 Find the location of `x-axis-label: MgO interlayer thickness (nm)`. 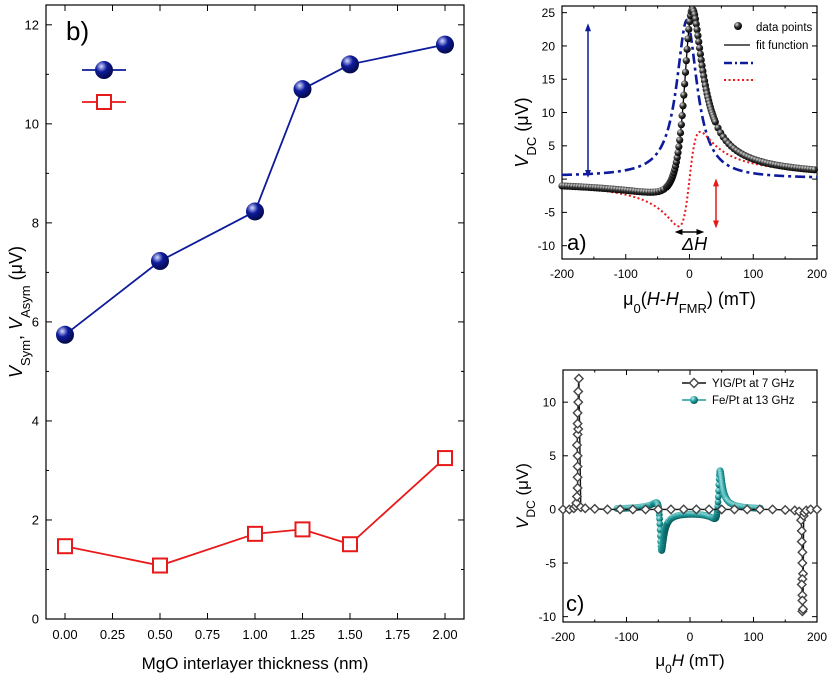

x-axis-label: MgO interlayer thickness (nm) is located at coordinates (255, 663).